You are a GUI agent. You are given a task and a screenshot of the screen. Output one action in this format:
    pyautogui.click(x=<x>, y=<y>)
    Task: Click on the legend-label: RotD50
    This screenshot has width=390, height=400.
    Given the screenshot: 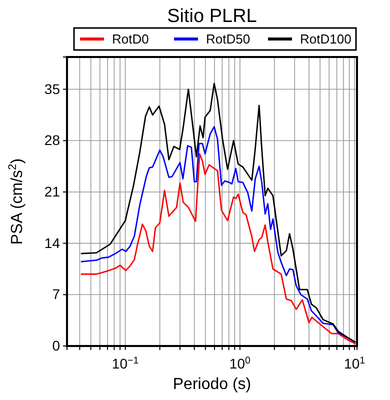 What is the action you would take?
    pyautogui.click(x=228, y=39)
    